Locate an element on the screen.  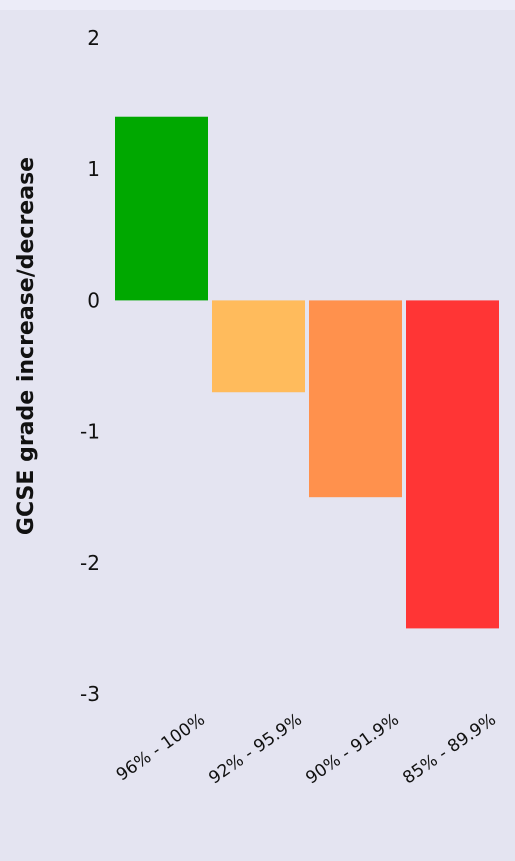
y-tick-label: 2 is located at coordinates (93, 38).